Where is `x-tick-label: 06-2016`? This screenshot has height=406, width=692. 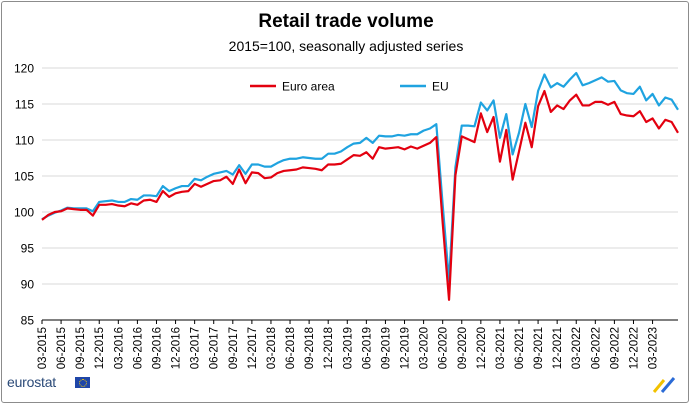 x-tick-label: 06-2016 is located at coordinates (138, 348).